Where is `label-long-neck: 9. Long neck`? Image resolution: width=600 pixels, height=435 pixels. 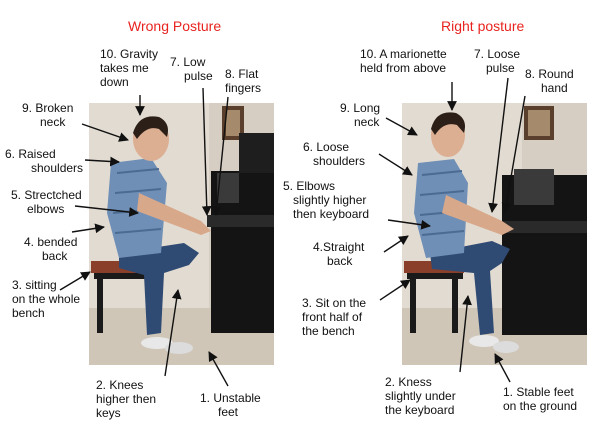 label-long-neck: 9. Long neck is located at coordinates (360, 115).